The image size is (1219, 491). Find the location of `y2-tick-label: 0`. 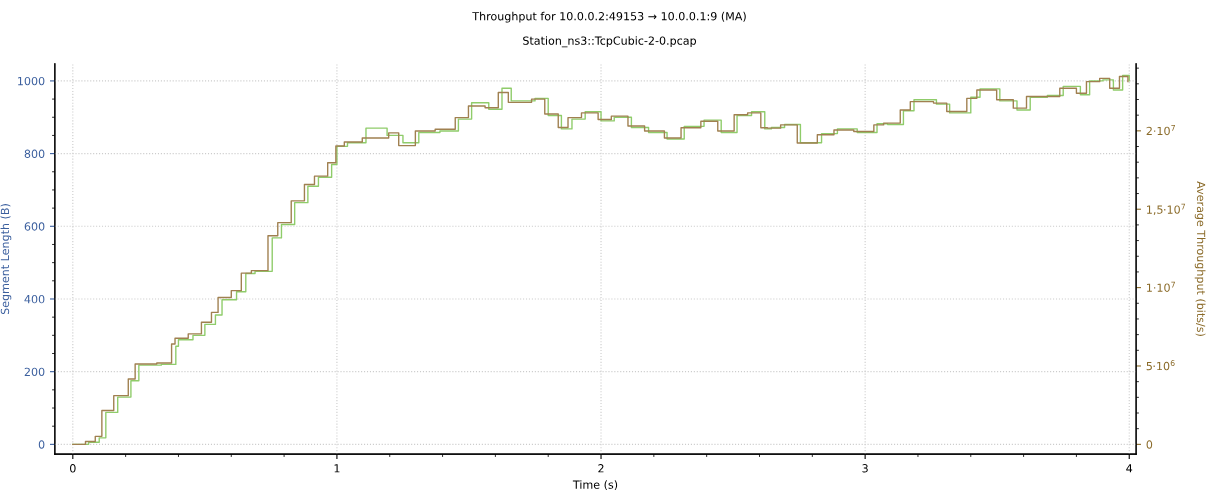

y2-tick-label: 0 is located at coordinates (1149, 444).